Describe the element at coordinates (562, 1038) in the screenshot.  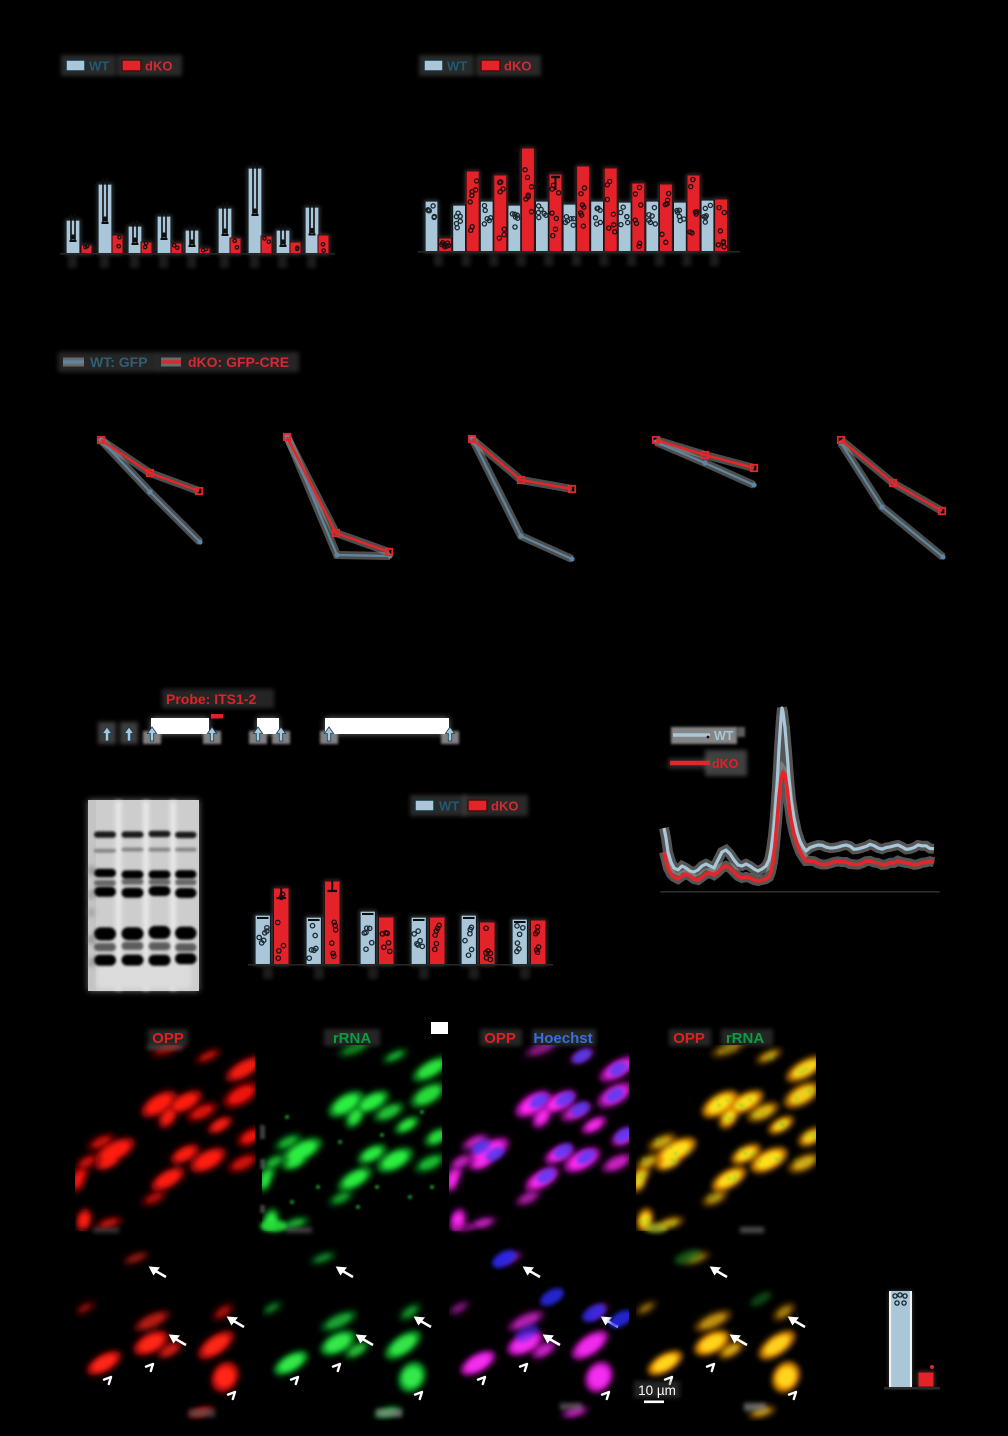
I see `svg-text: Hoechst` at that location.